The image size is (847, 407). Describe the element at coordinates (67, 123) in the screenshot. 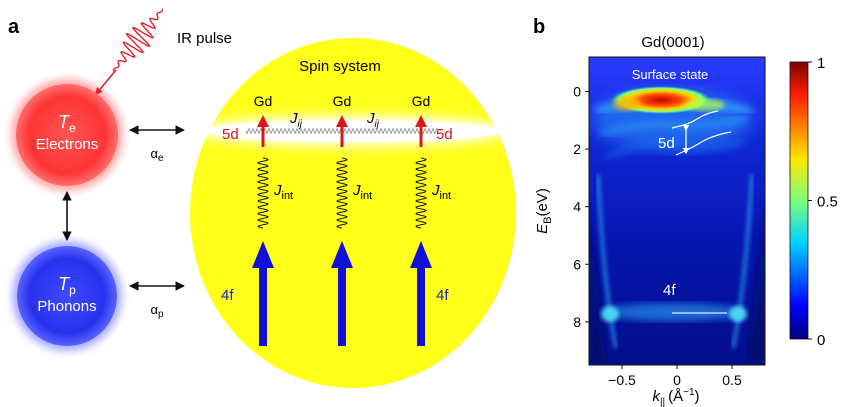

I see `electrons-temperature: Te` at that location.